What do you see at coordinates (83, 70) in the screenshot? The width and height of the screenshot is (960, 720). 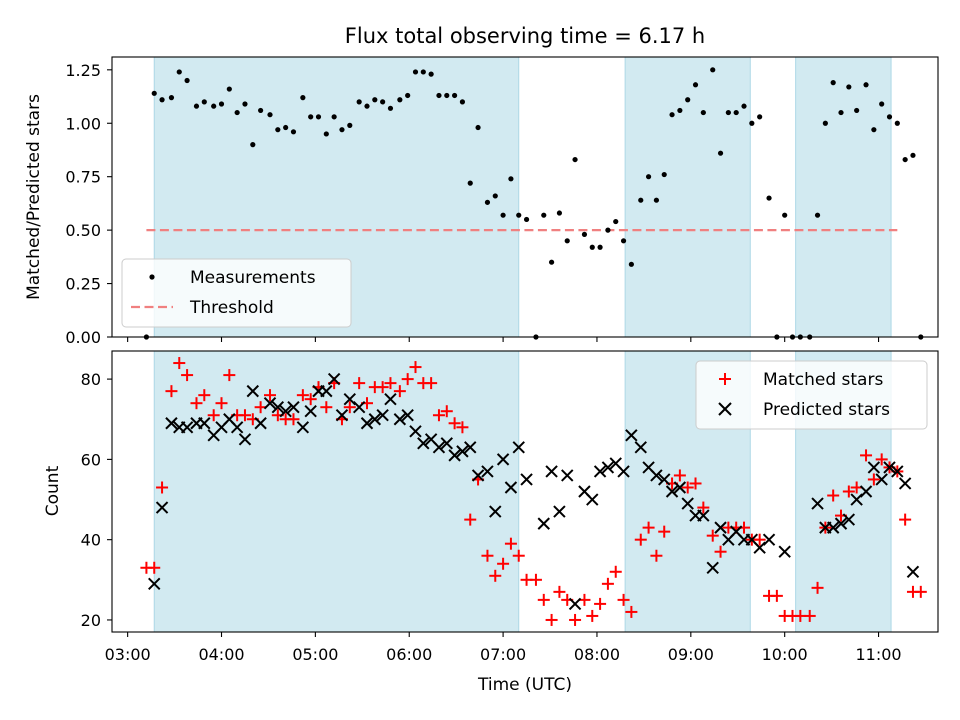 I see `y-tick-label: 1.25` at bounding box center [83, 70].